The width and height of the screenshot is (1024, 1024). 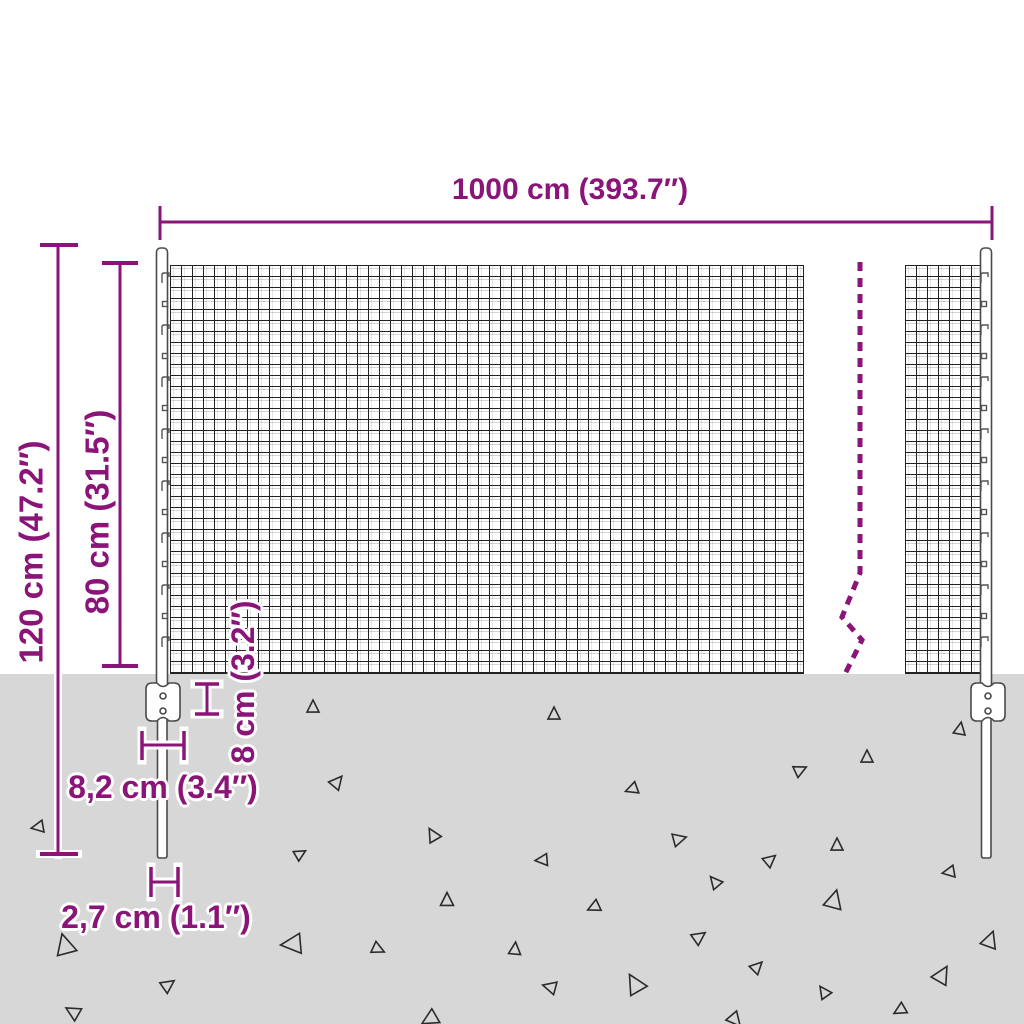 What do you see at coordinates (576, 223) in the screenshot?
I see `dimension-fence-length` at bounding box center [576, 223].